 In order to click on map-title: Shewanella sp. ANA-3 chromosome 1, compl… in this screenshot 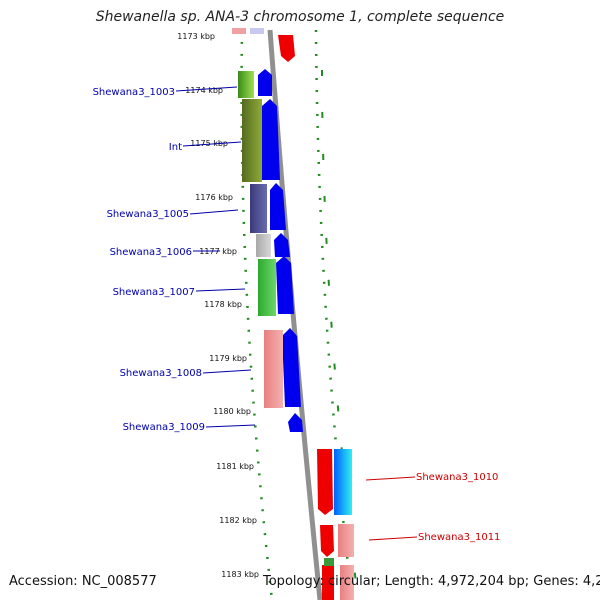, I will do `click(300, 17)`.